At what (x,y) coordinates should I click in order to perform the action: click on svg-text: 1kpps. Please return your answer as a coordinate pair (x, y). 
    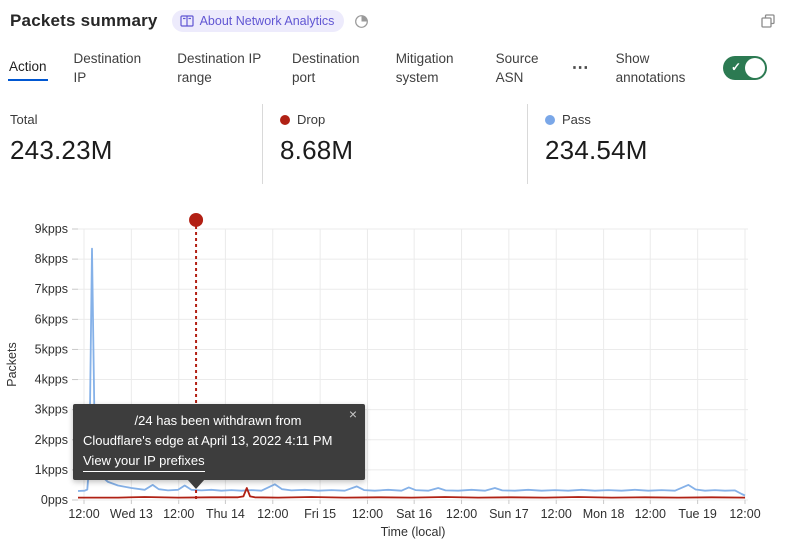
    Looking at the image, I should click on (51, 470).